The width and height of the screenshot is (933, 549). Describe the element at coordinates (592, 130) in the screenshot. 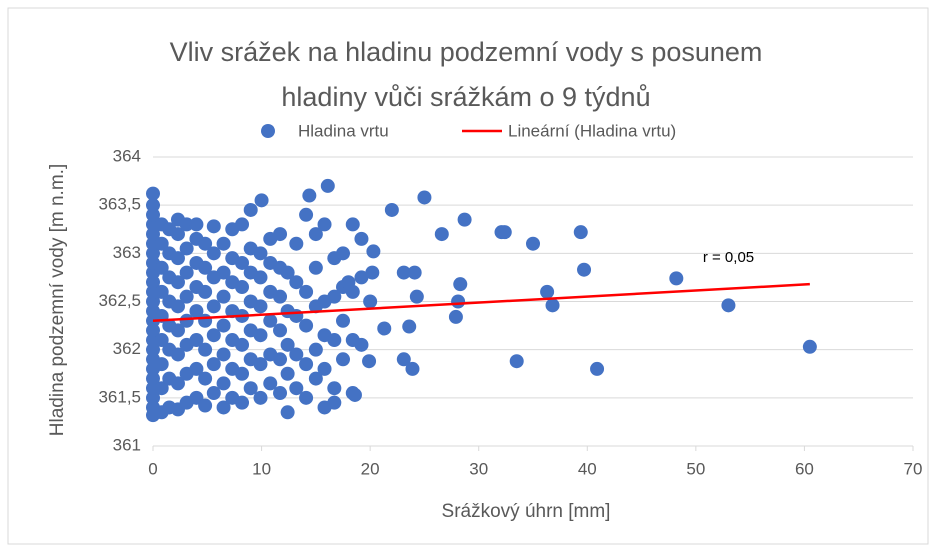

I see `legend-label: Lineární (Hladina vrtu)` at that location.